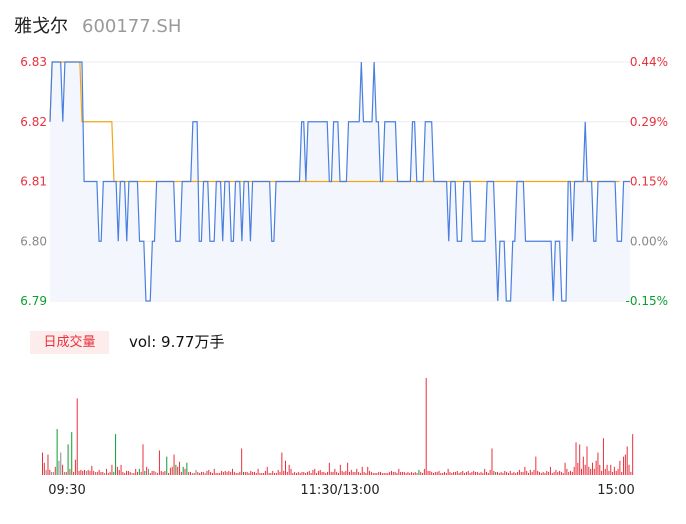  What do you see at coordinates (615, 490) in the screenshot?
I see `x-tick-label: 15:00` at bounding box center [615, 490].